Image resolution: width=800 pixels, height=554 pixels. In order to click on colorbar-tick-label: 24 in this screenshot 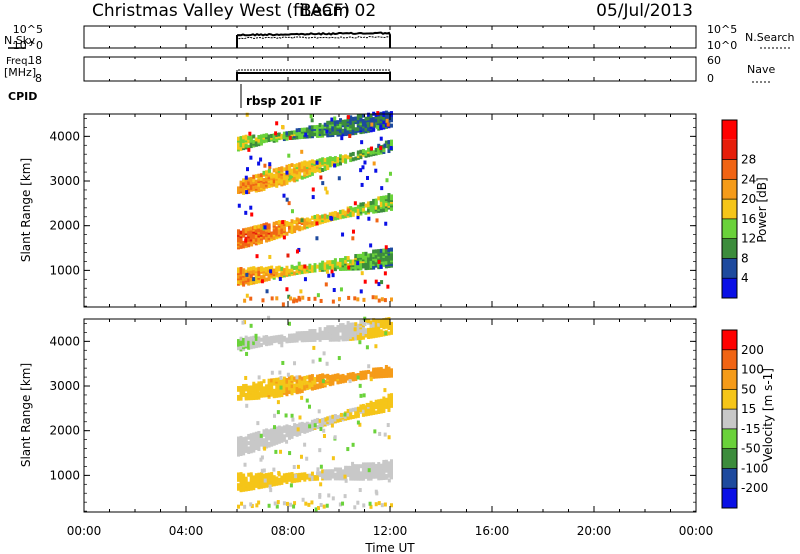, I will do `click(748, 179)`.